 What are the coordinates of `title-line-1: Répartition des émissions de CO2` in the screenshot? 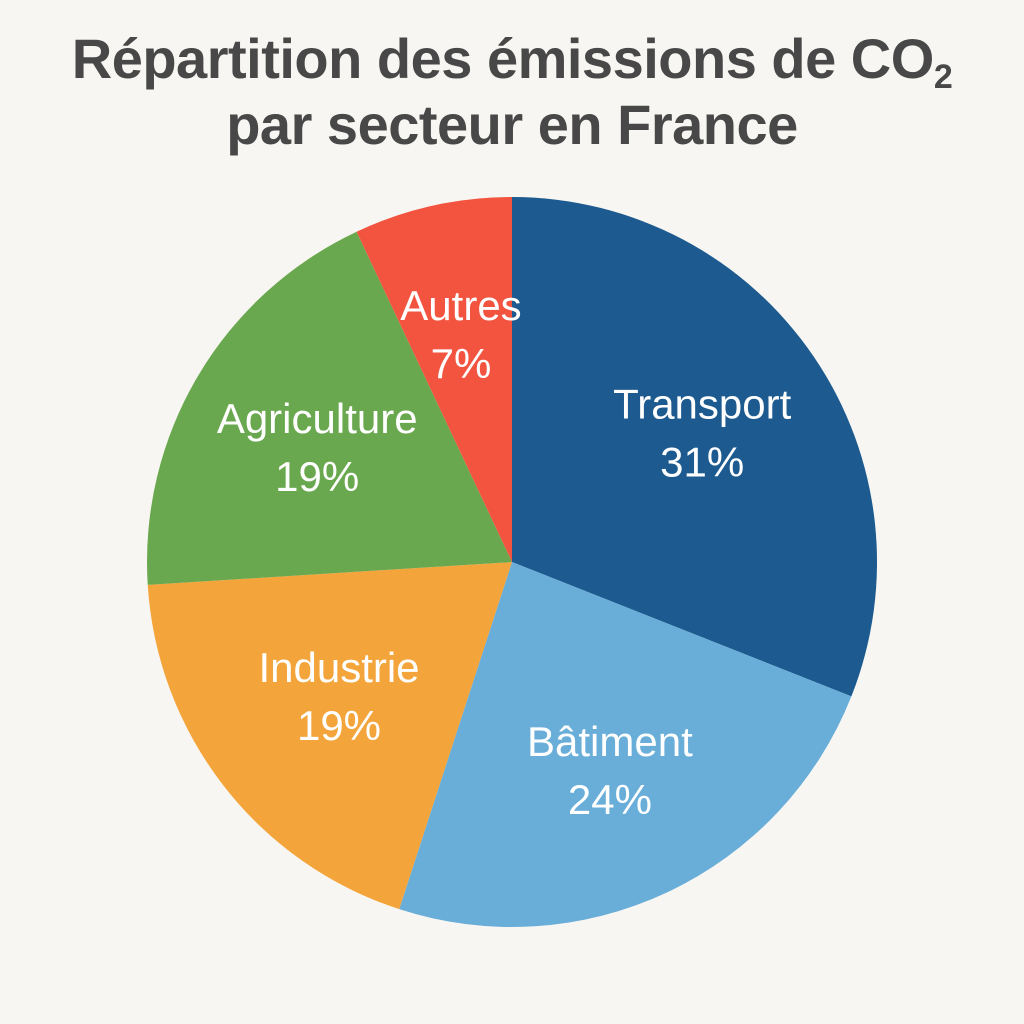 It's located at (512, 61).